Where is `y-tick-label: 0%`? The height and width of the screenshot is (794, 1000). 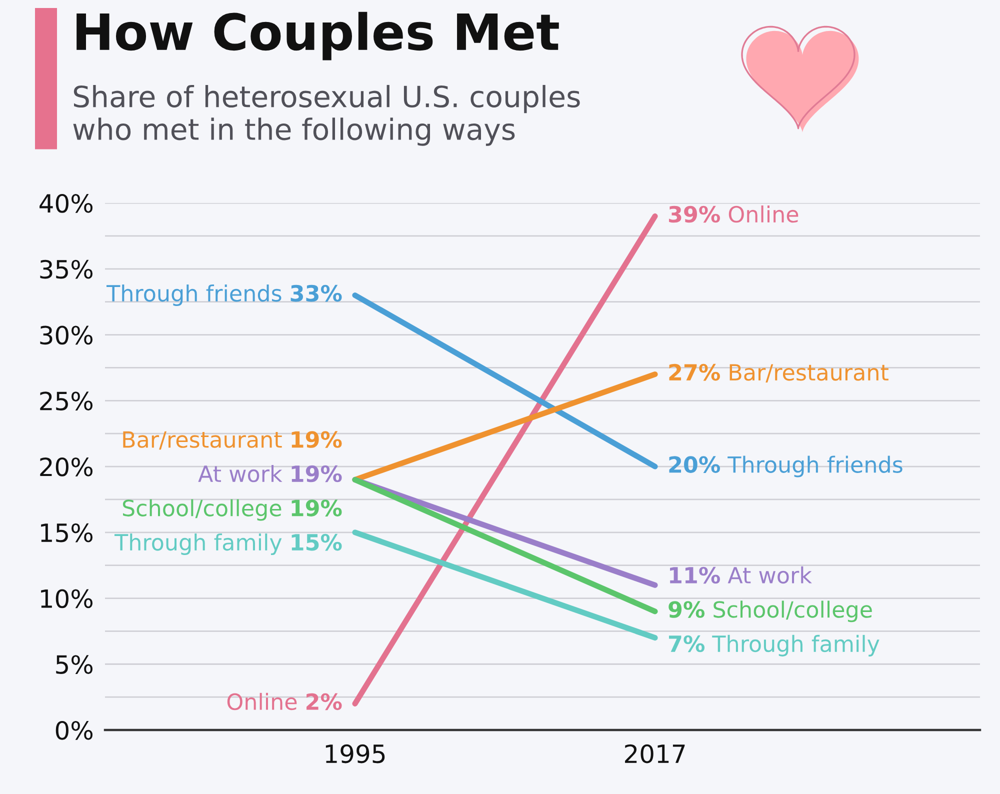
y-tick-label: 0% is located at coordinates (74, 730).